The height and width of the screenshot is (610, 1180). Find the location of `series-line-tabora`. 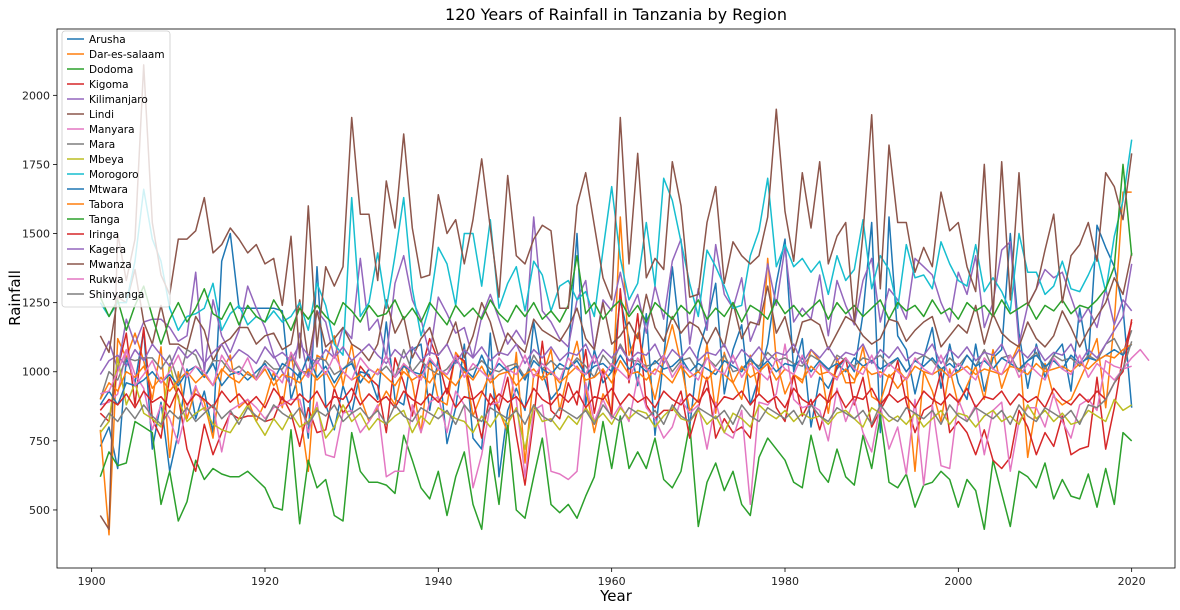

series-line-tabora is located at coordinates (616, 371).